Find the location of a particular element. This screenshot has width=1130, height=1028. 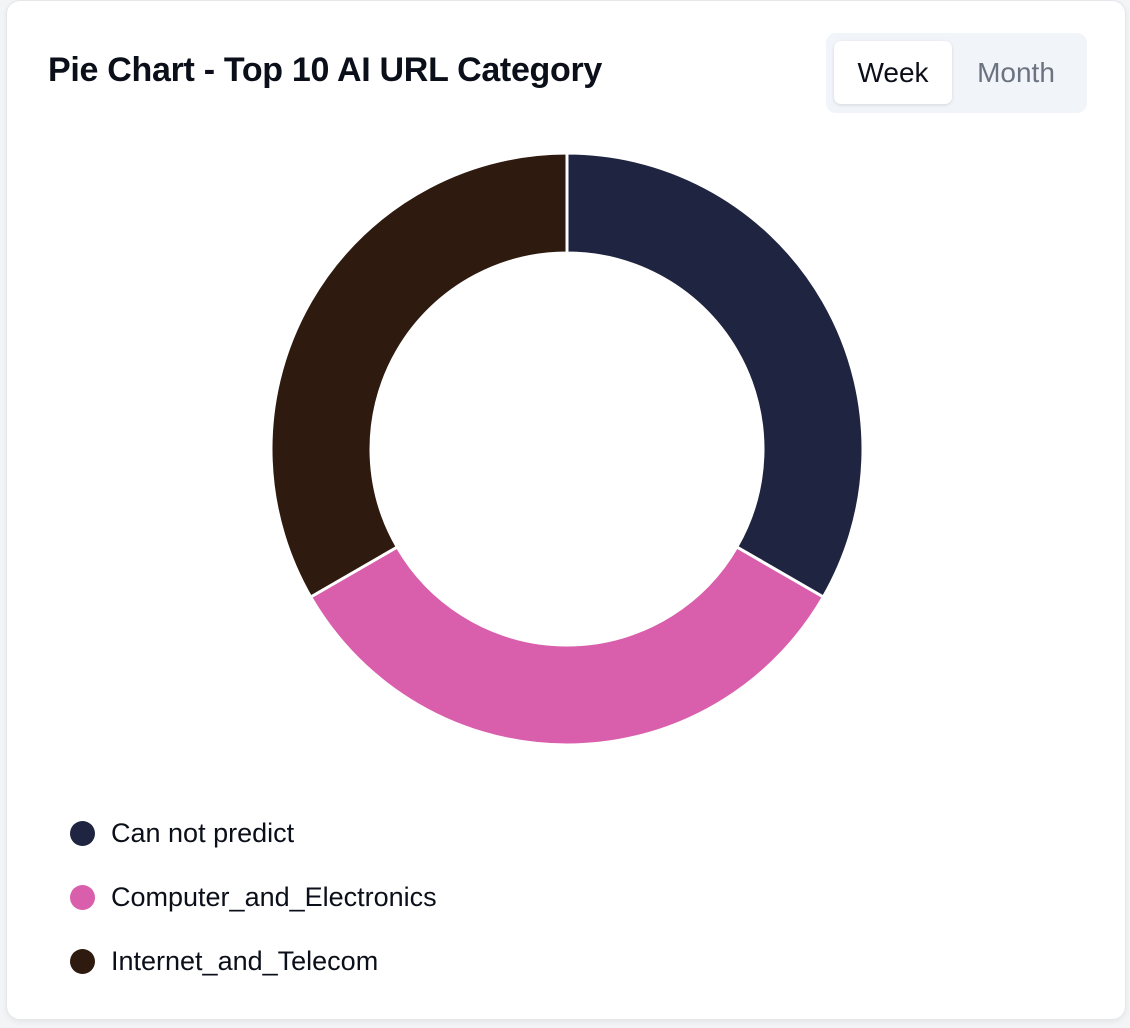

legend-label: Internet_and_Telecom is located at coordinates (245, 960).